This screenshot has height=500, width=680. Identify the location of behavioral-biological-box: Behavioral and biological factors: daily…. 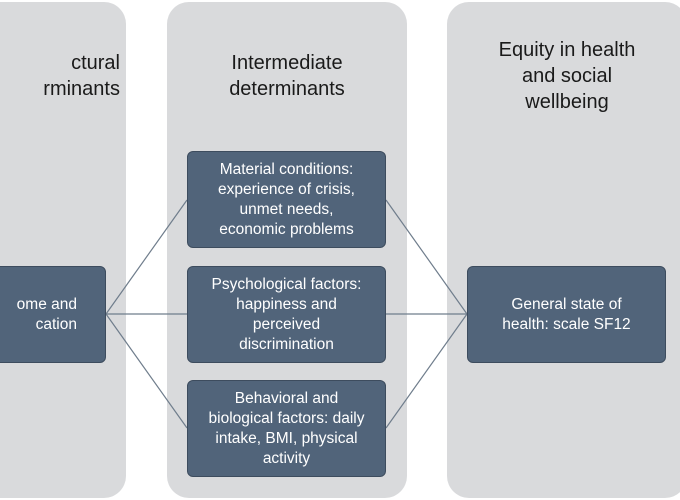
(286, 428).